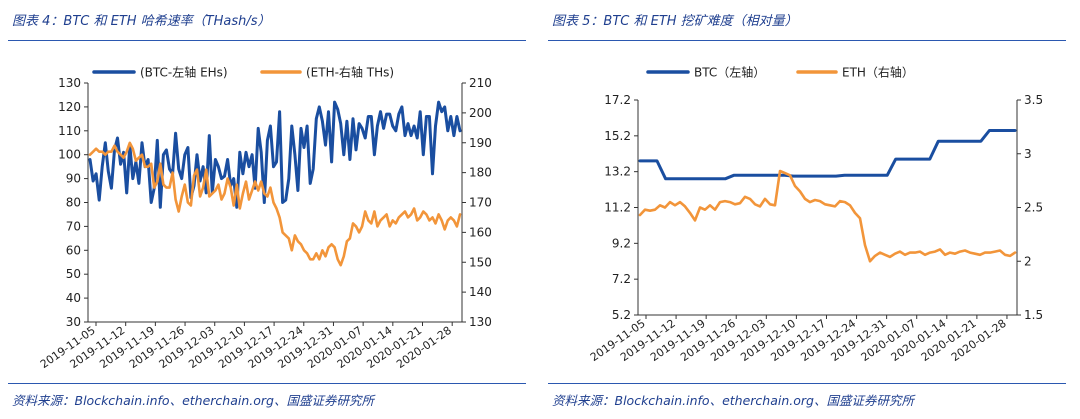  Describe the element at coordinates (1028, 261) in the screenshot. I see `right-tick-label: 2` at that location.